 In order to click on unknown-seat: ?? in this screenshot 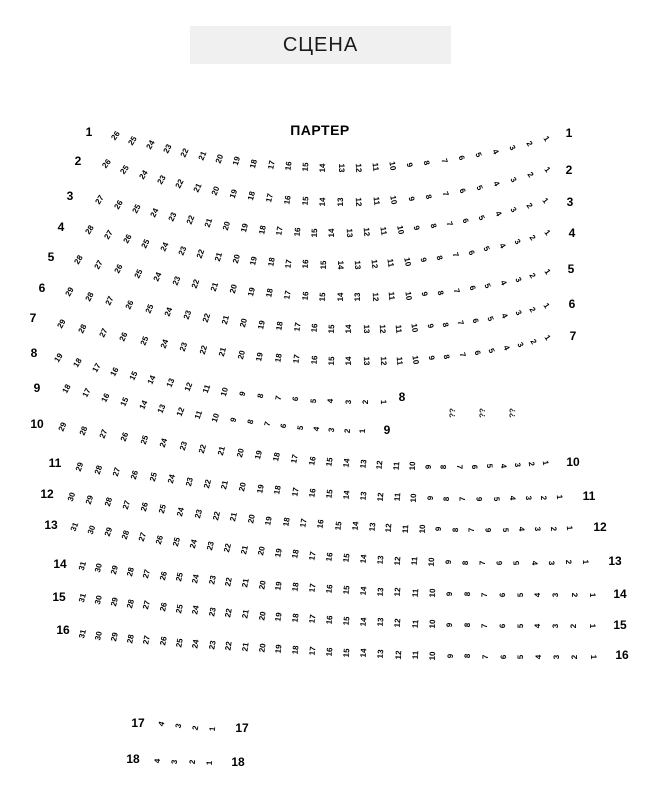, I will do `click(452, 413)`.